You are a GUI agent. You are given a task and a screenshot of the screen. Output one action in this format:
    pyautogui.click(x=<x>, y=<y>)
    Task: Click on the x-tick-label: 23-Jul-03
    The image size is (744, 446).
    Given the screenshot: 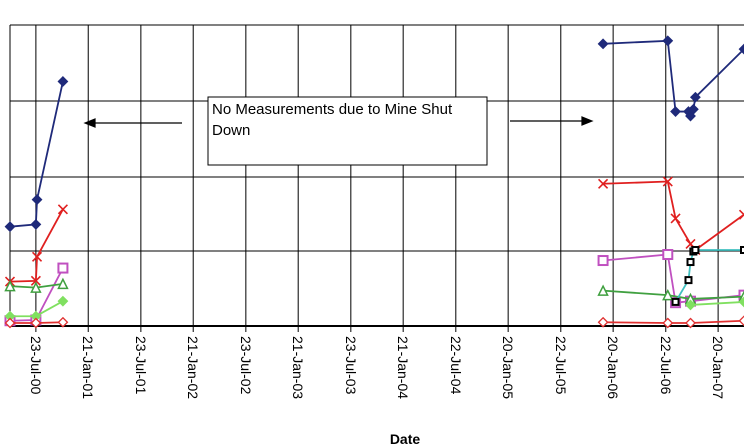 What is the action you would take?
    pyautogui.click(x=351, y=365)
    